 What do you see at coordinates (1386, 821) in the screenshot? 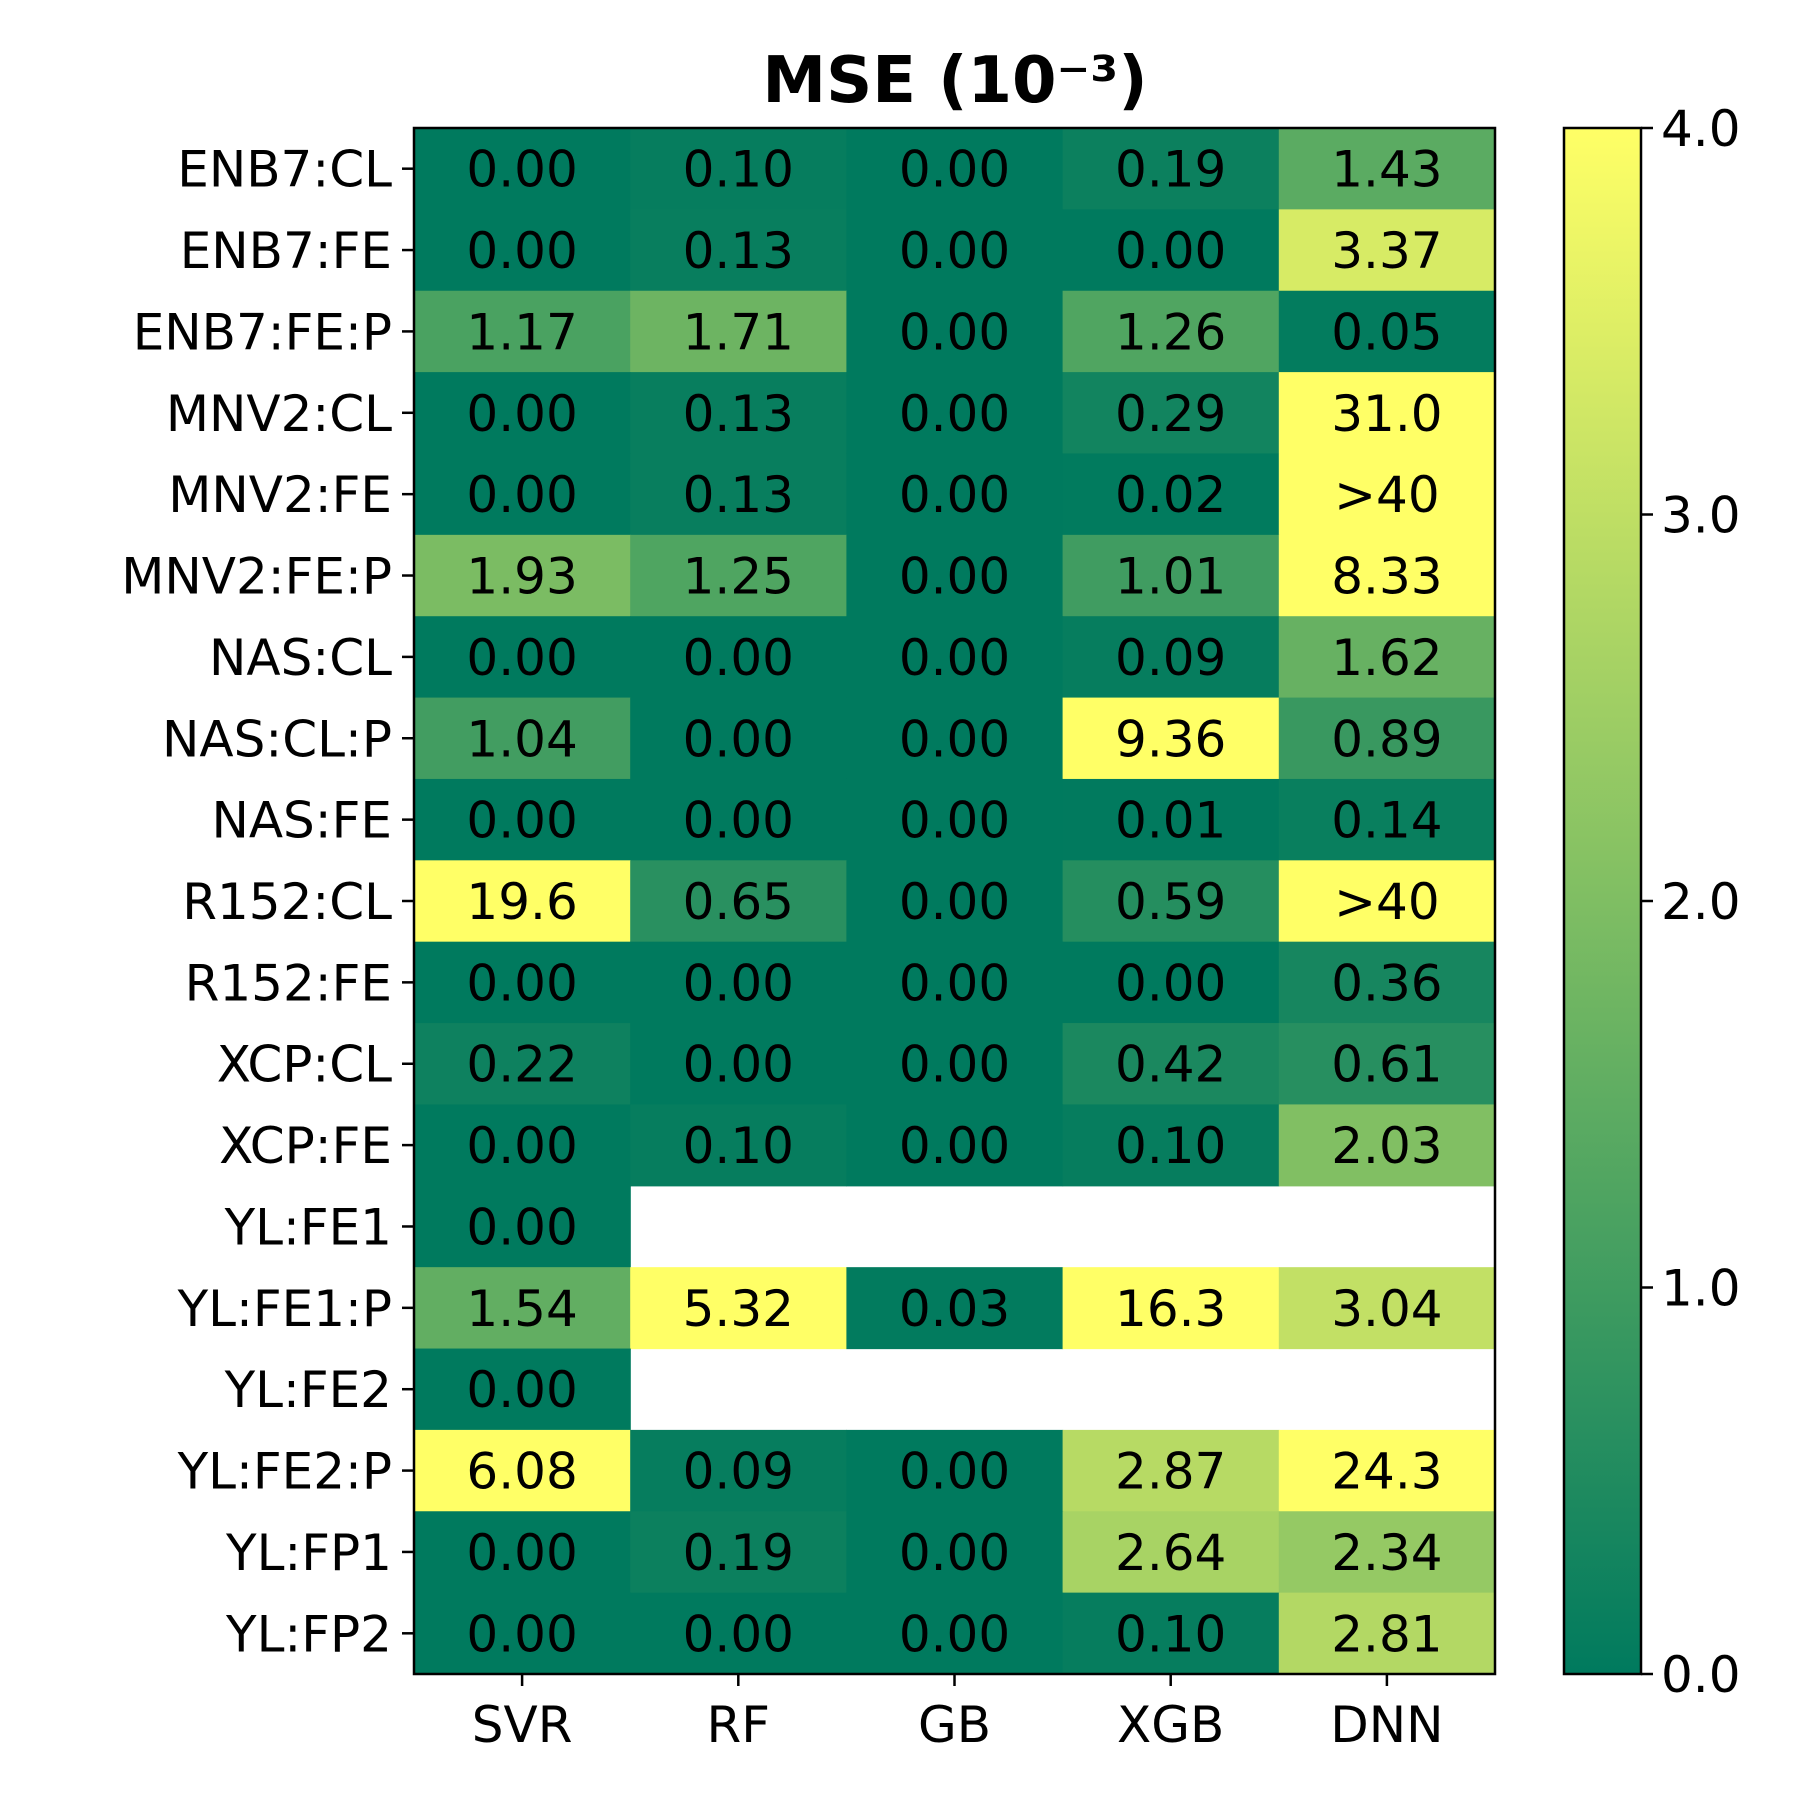
I see `cell-value-label: 0.14` at bounding box center [1386, 821].